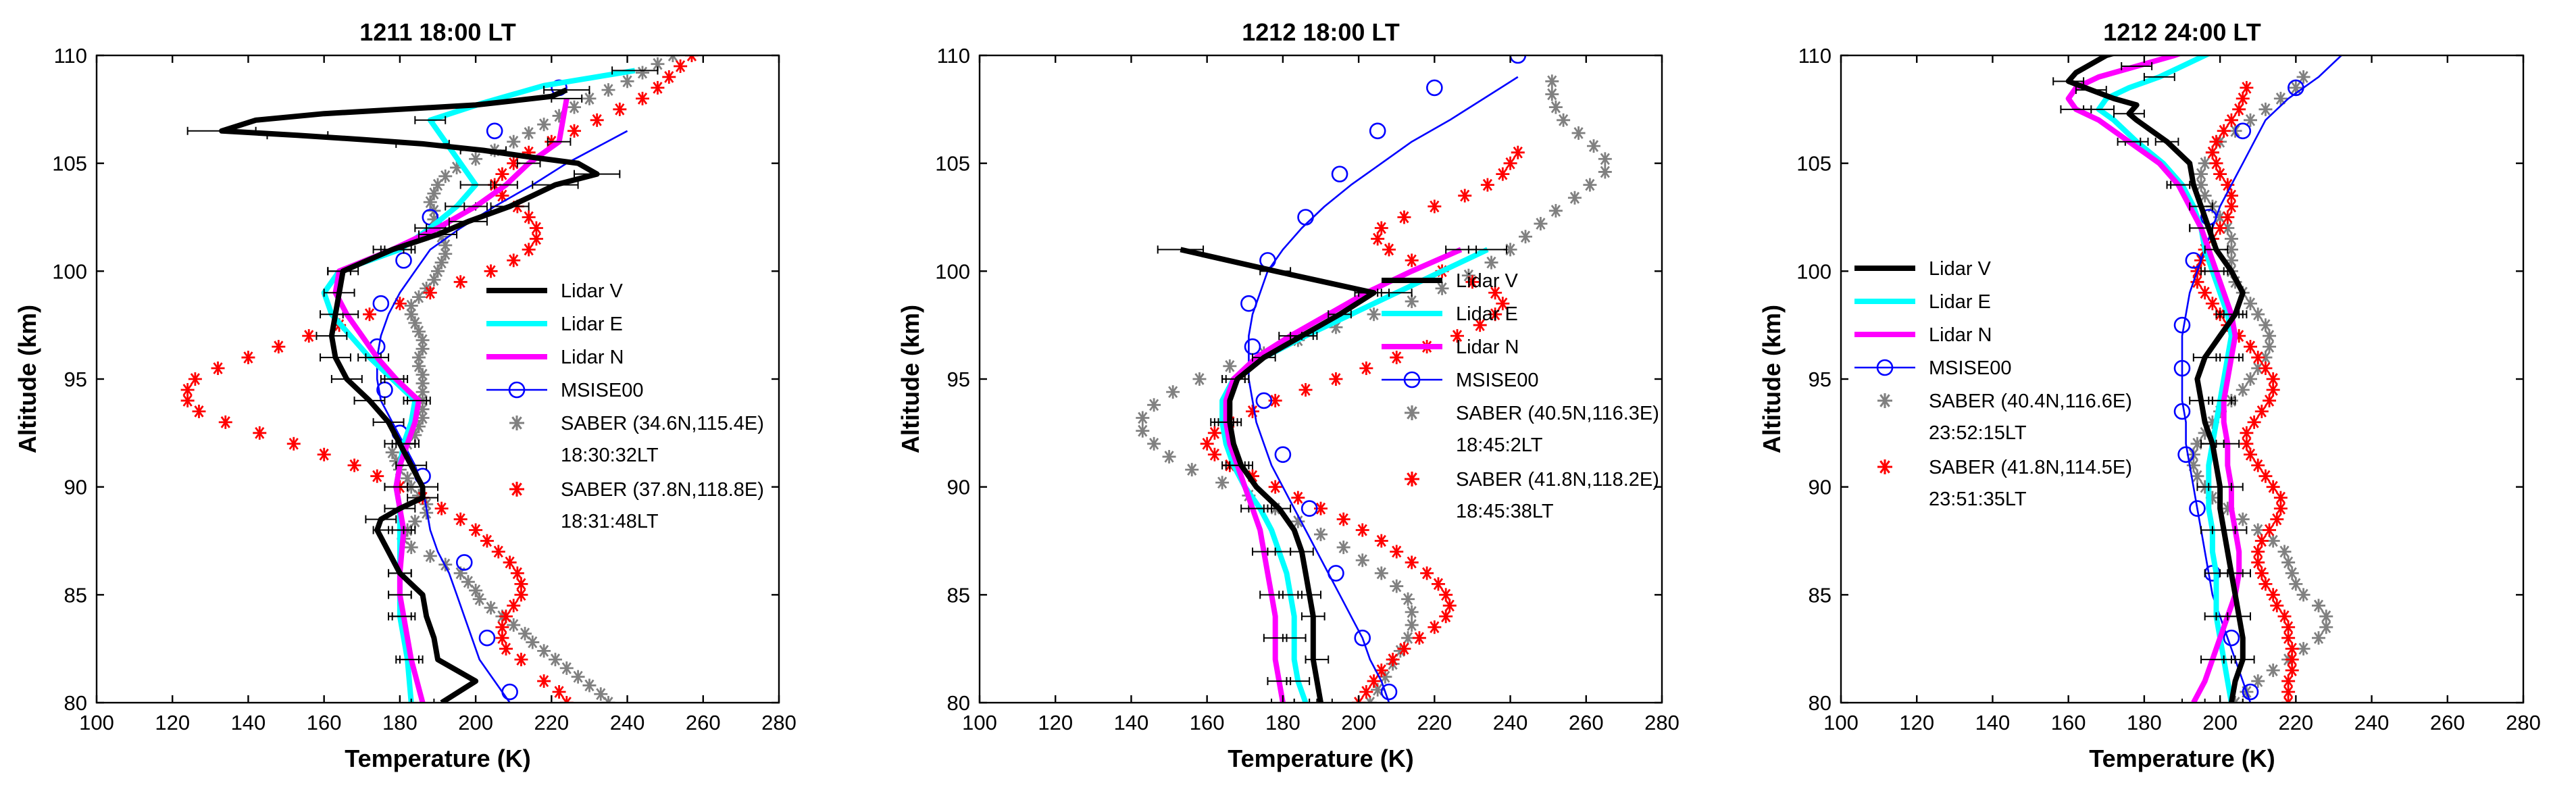 This screenshot has height=802, width=2576. I want to click on legend-marker, so click(517, 390).